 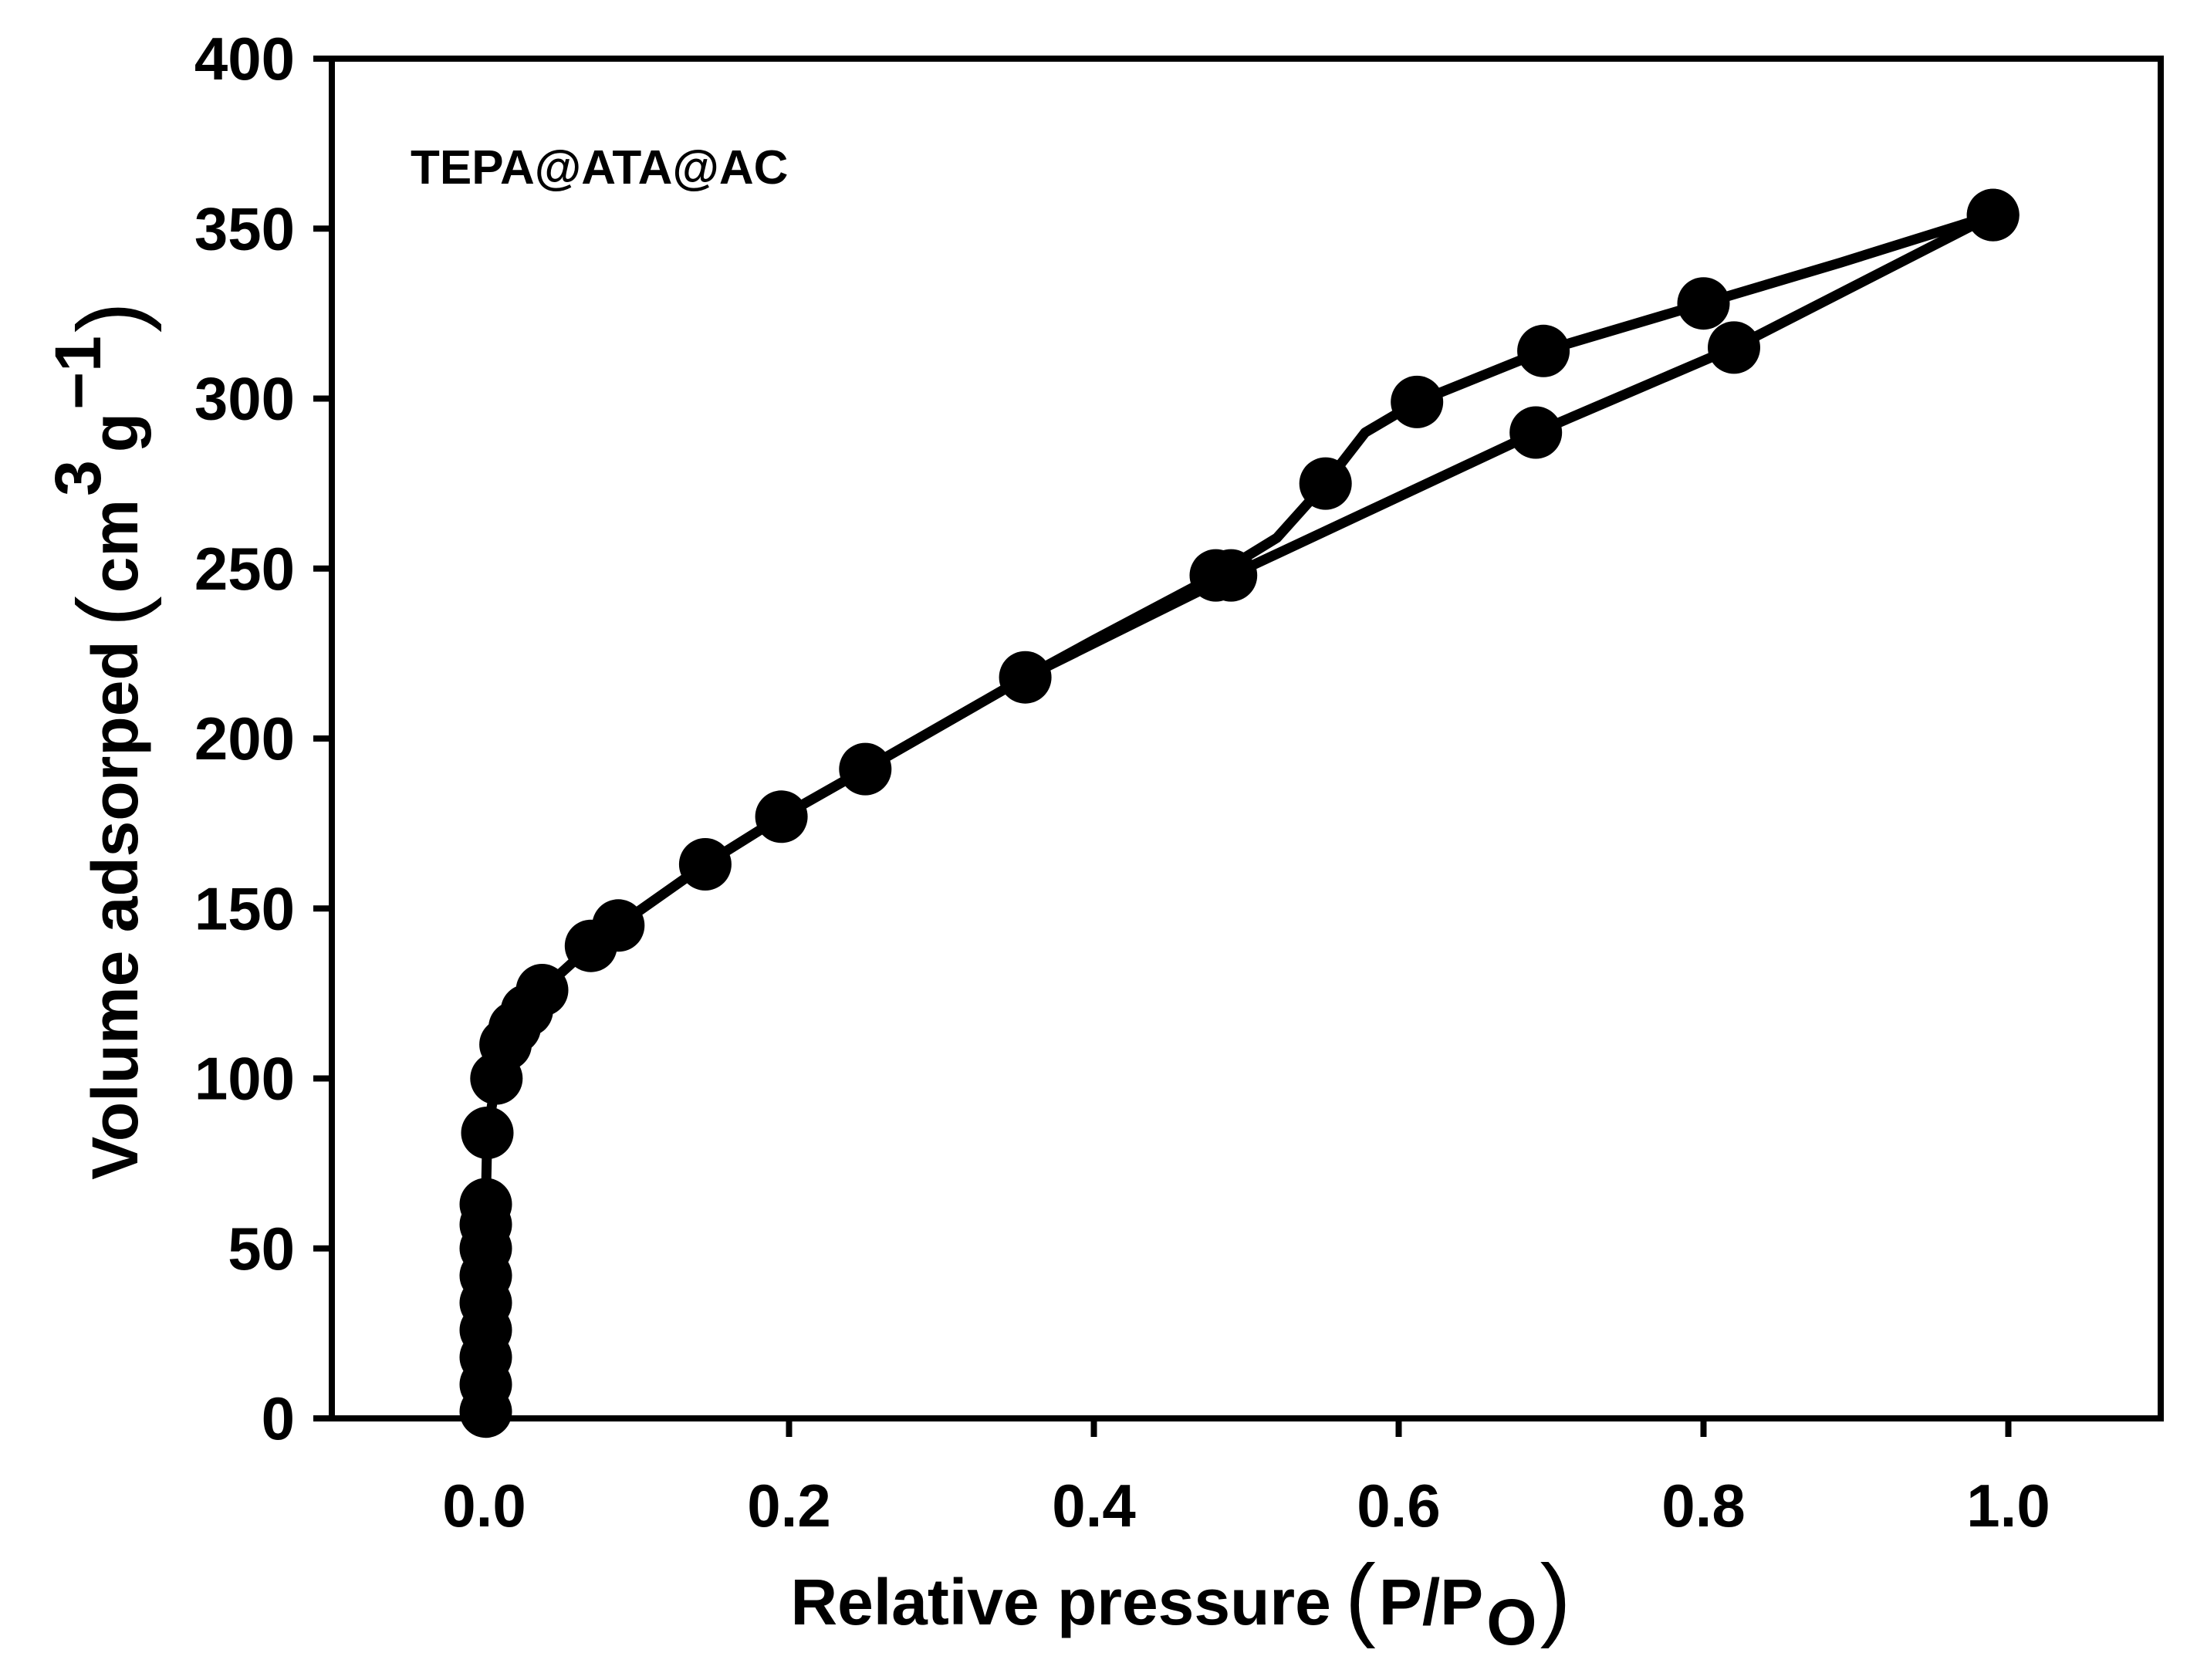 What do you see at coordinates (2008, 1506) in the screenshot?
I see `x-tick-label-5: 1.0` at bounding box center [2008, 1506].